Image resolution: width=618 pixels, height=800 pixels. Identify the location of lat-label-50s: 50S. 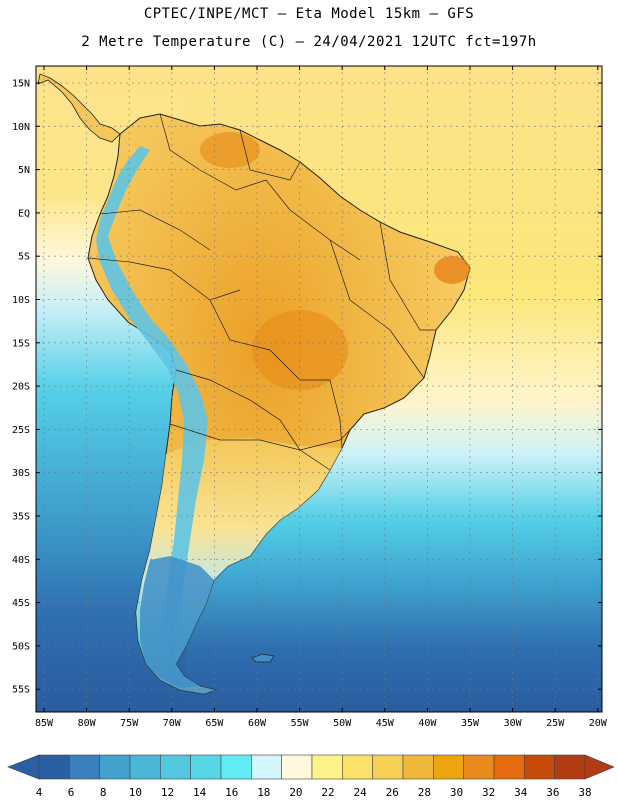
(21, 646).